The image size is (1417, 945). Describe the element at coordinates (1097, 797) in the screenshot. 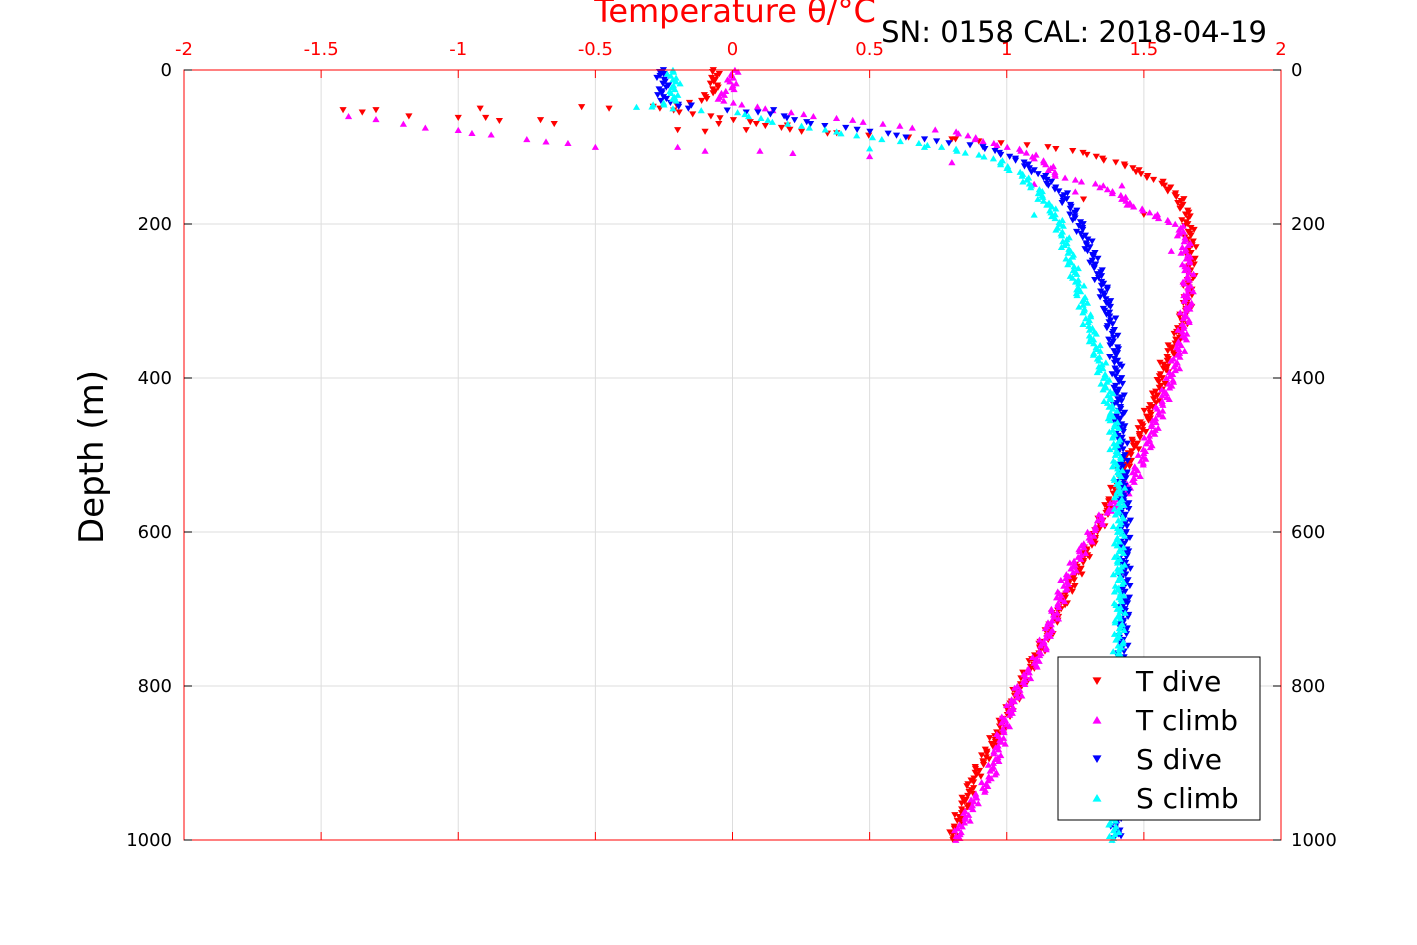

I see `legend-marker` at that location.